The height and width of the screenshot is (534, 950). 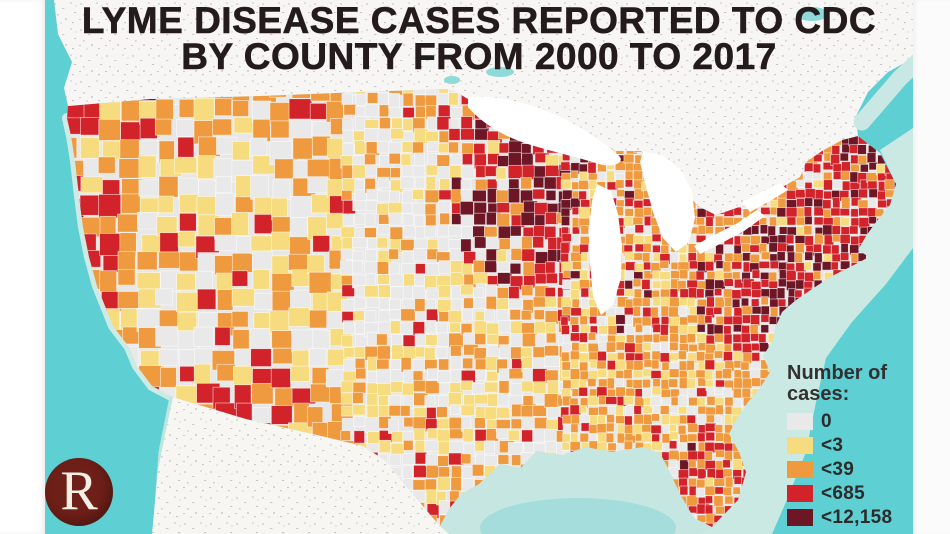 I want to click on map-title-line1: LYME DISEASE CASES REPORTED TO CDC, so click(x=479, y=20).